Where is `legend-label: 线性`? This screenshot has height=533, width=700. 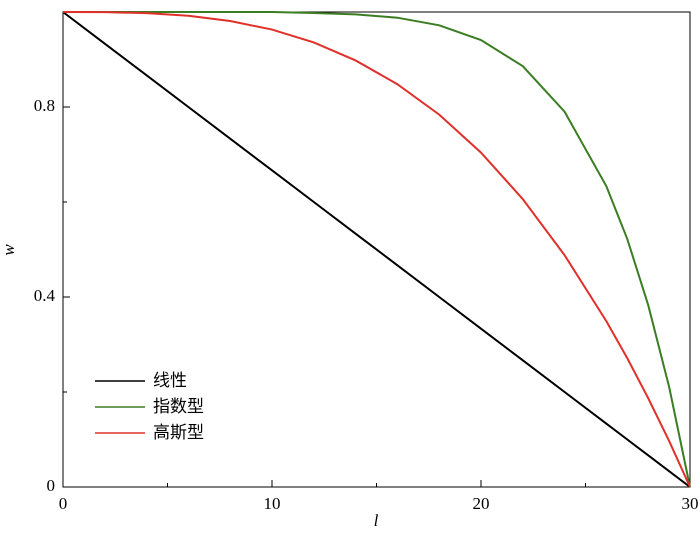 legend-label: 线性 is located at coordinates (170, 381).